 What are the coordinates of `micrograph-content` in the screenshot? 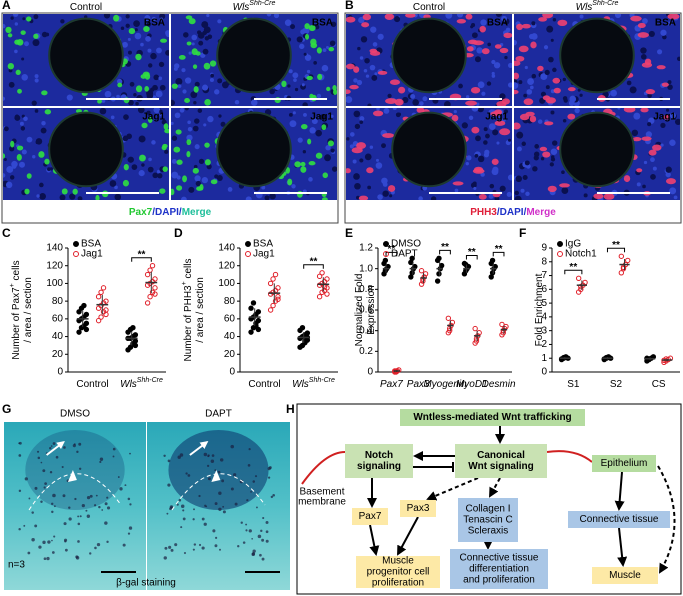 It's located at (254, 60).